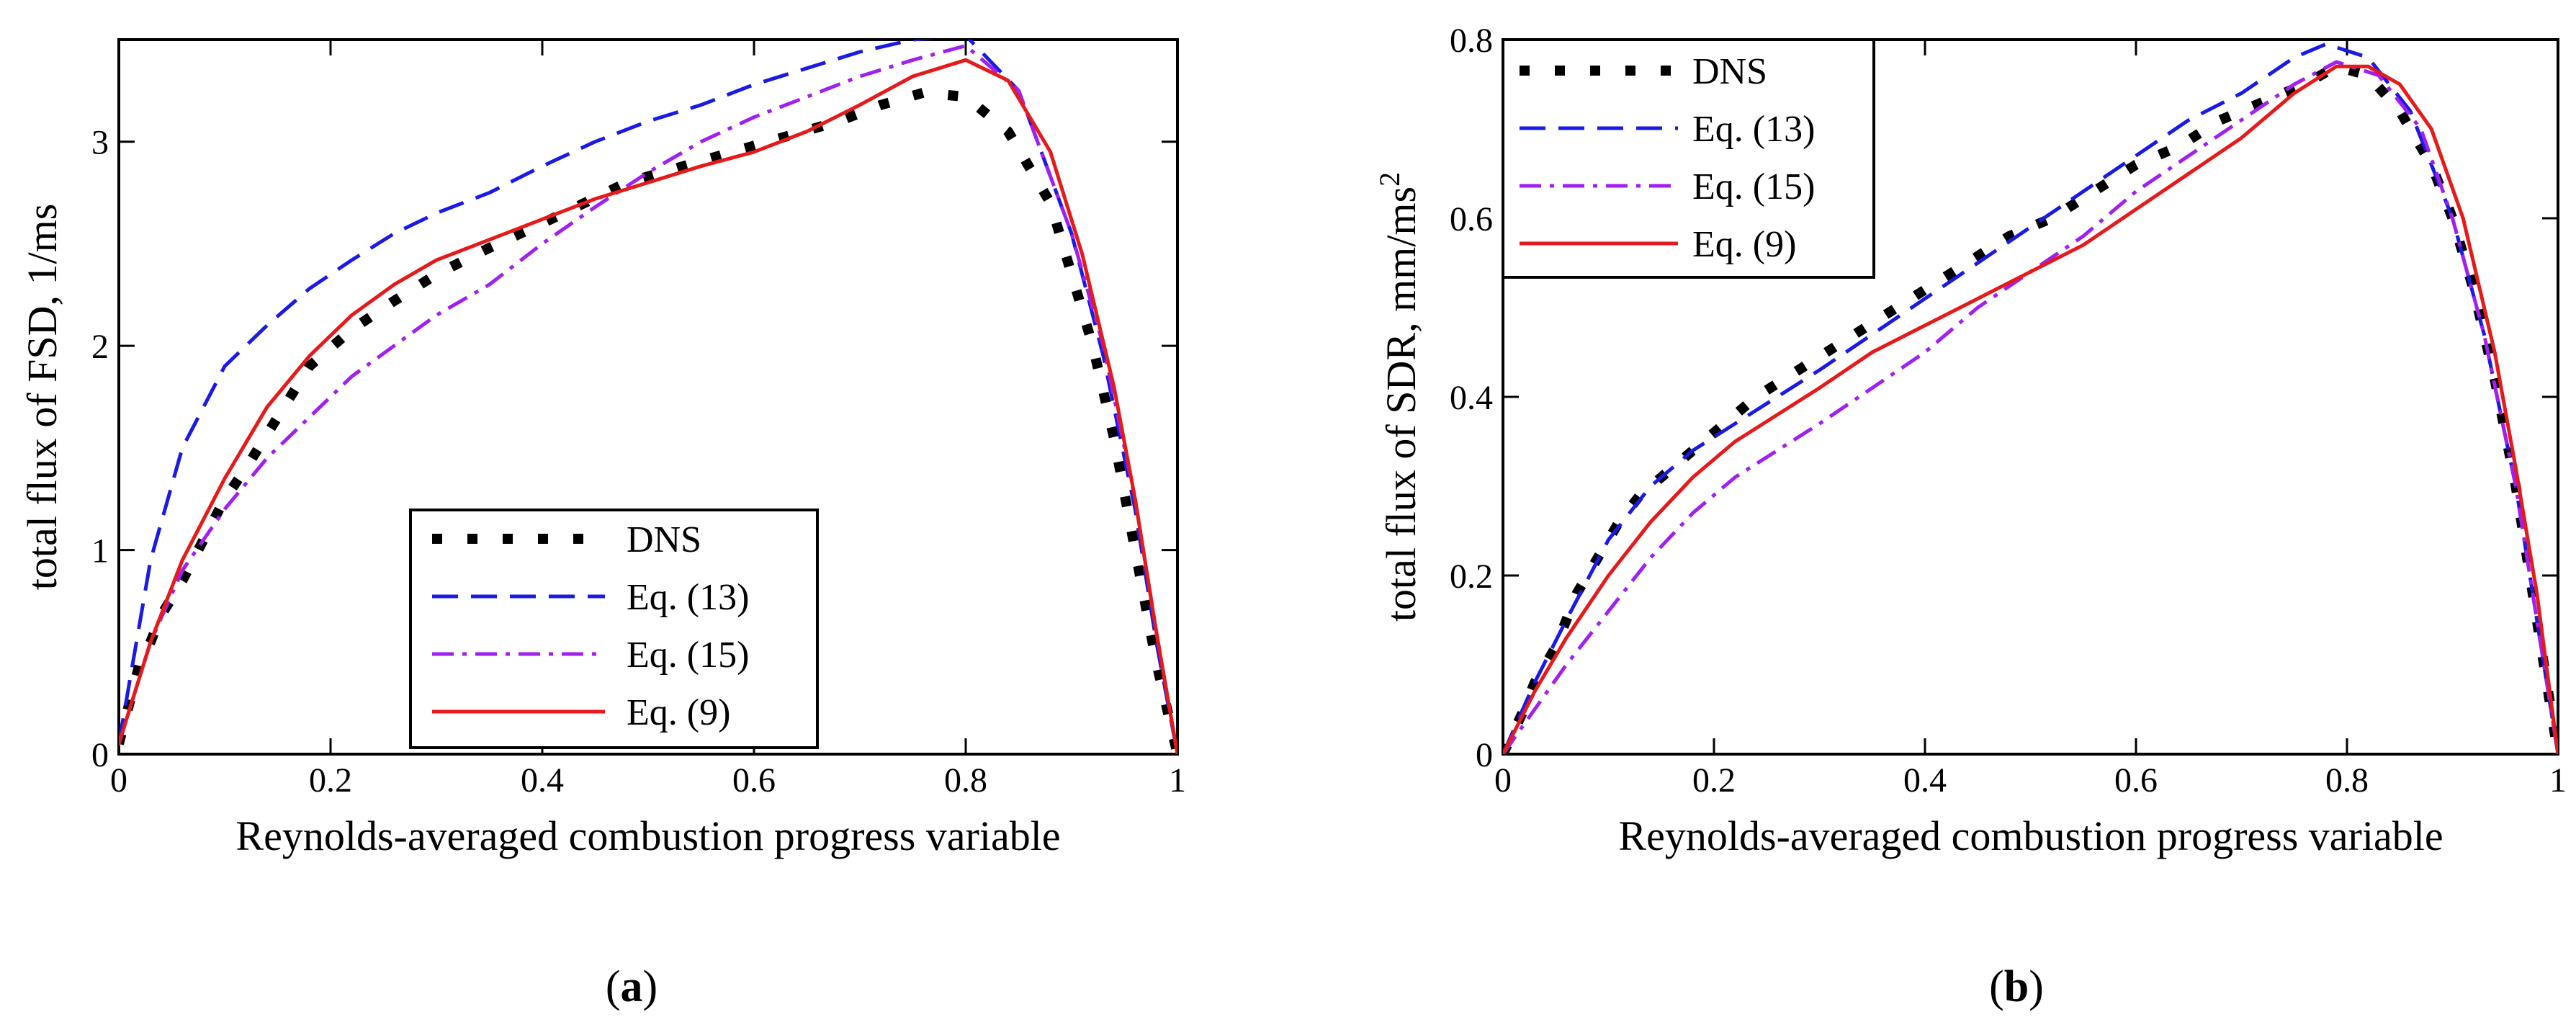  Describe the element at coordinates (1471, 576) in the screenshot. I see `y-tick-label-b: 0.2` at that location.